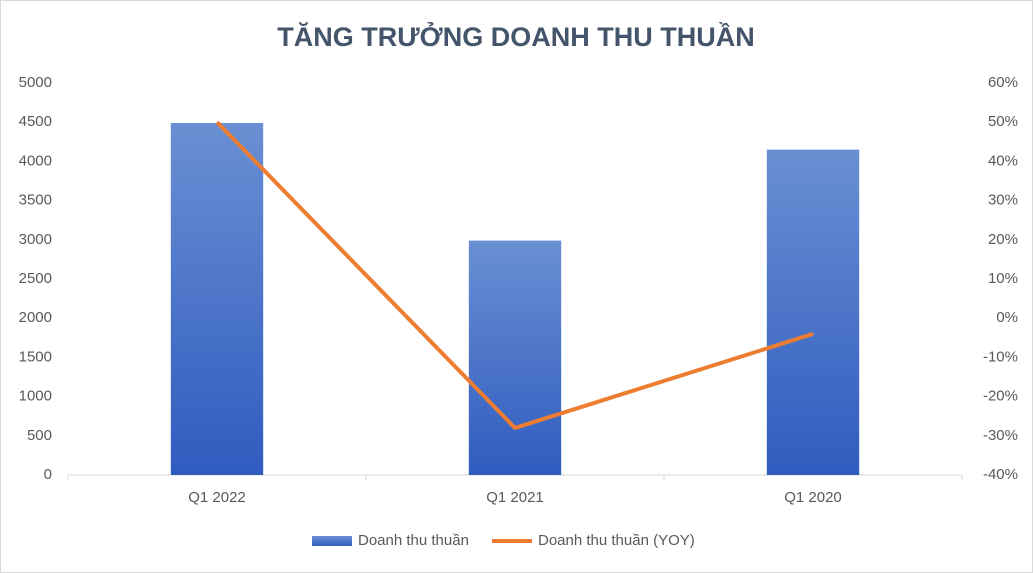 The height and width of the screenshot is (573, 1033). What do you see at coordinates (1003, 278) in the screenshot?
I see `y2-tick-label: 10%` at bounding box center [1003, 278].